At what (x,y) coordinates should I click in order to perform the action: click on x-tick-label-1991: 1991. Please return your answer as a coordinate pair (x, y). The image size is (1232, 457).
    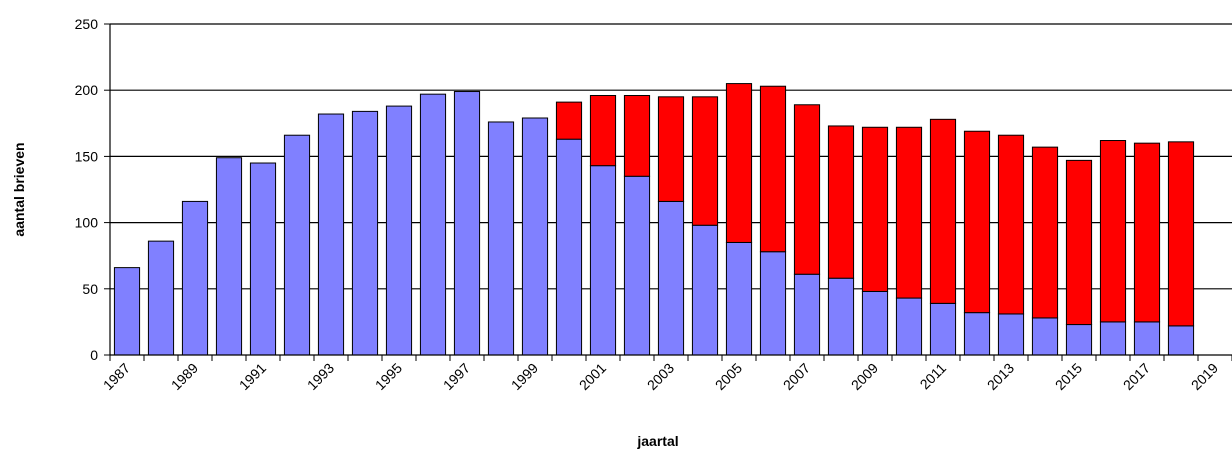
    Looking at the image, I should click on (252, 376).